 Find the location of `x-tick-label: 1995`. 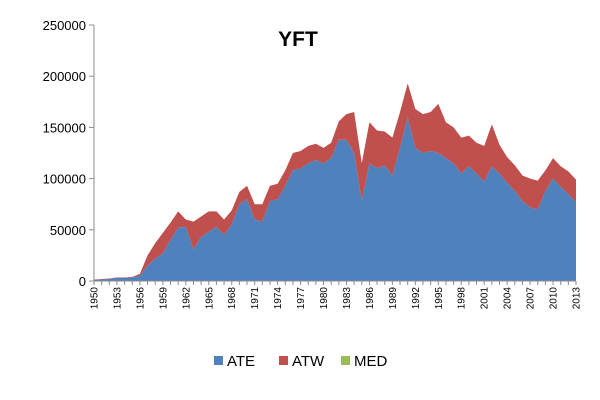

x-tick-label: 1995 is located at coordinates (439, 298).